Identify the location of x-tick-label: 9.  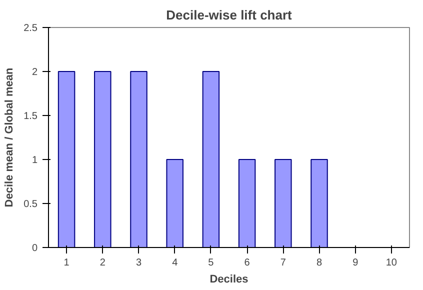
(355, 263).